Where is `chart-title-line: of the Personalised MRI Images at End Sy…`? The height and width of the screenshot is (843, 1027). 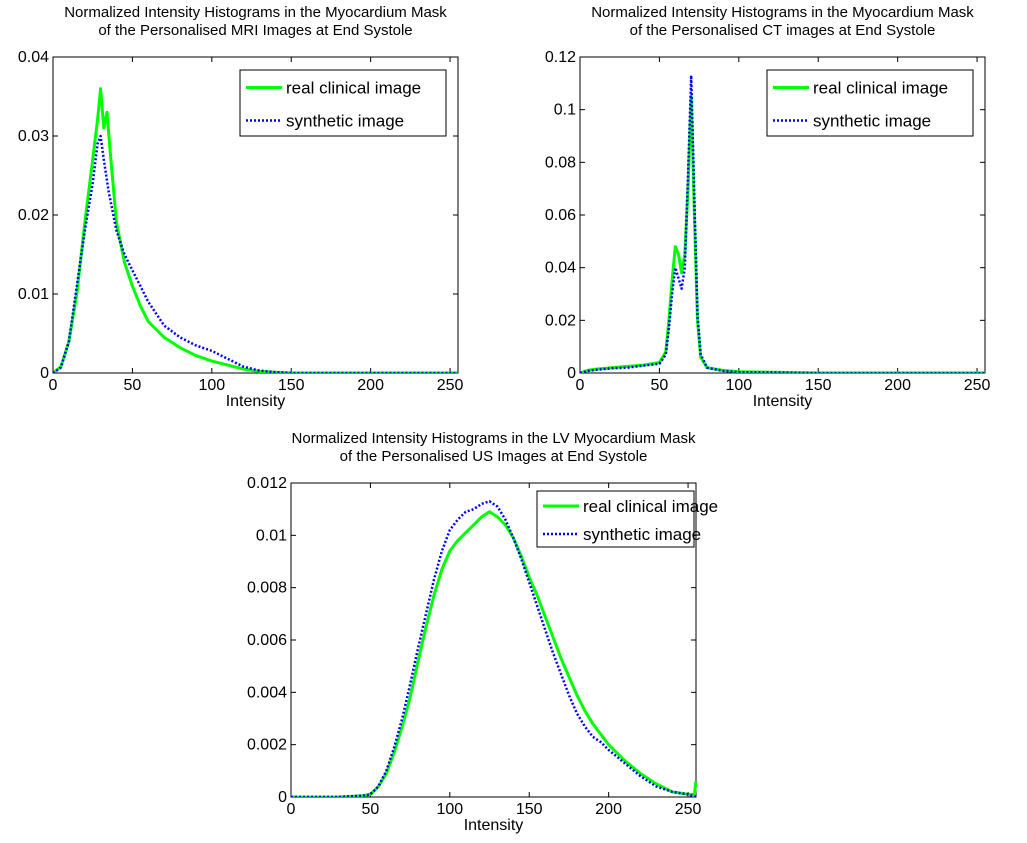
chart-title-line: of the Personalised MRI Images at End Sy… is located at coordinates (255, 30).